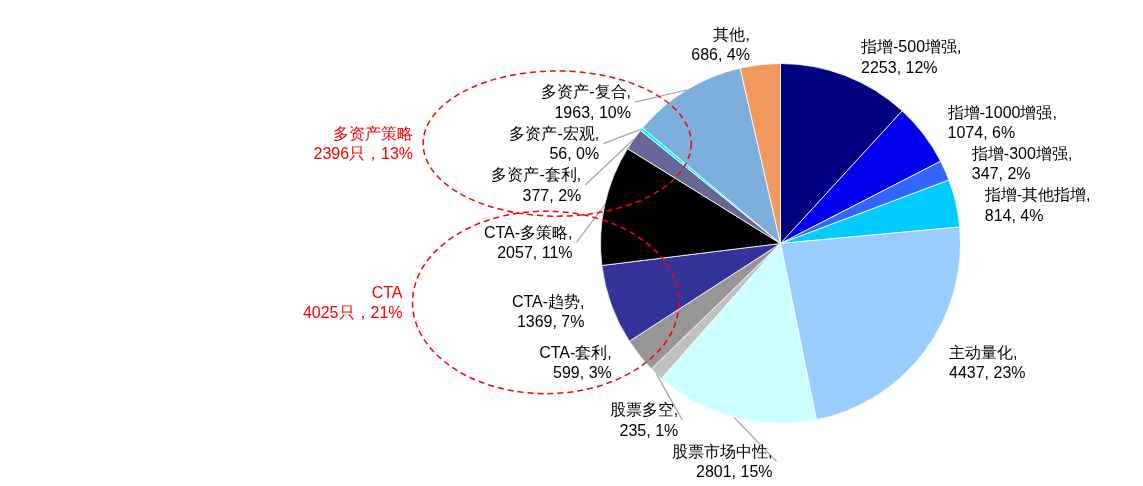  What do you see at coordinates (586, 102) in the screenshot?
I see `slice-label: 多资产-复合, 1963, 10%` at bounding box center [586, 102].